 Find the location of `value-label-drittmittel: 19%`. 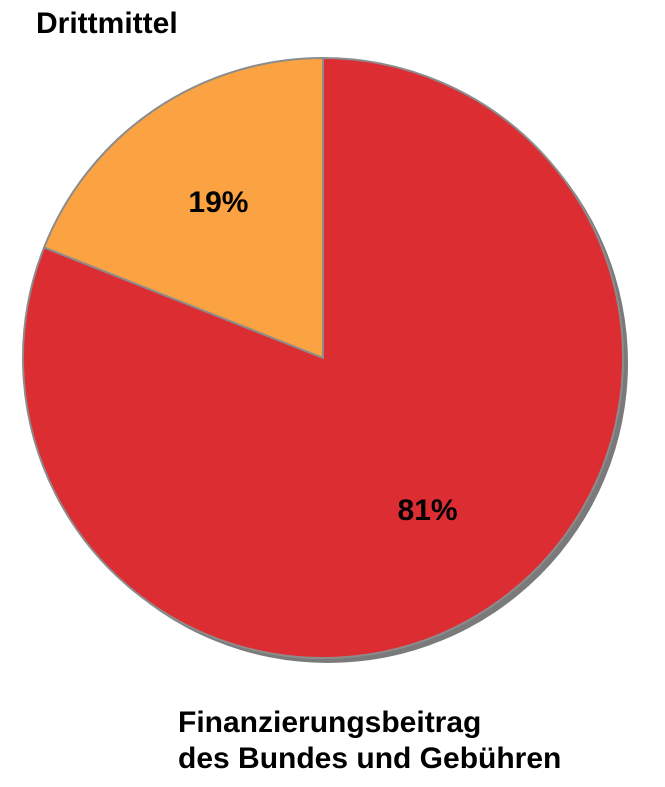

value-label-drittmittel: 19% is located at coordinates (218, 202).